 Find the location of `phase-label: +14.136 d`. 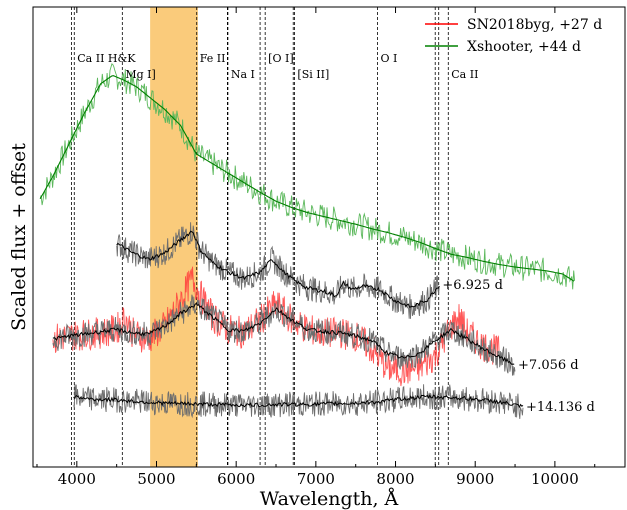

phase-label: +14.136 d is located at coordinates (560, 407).